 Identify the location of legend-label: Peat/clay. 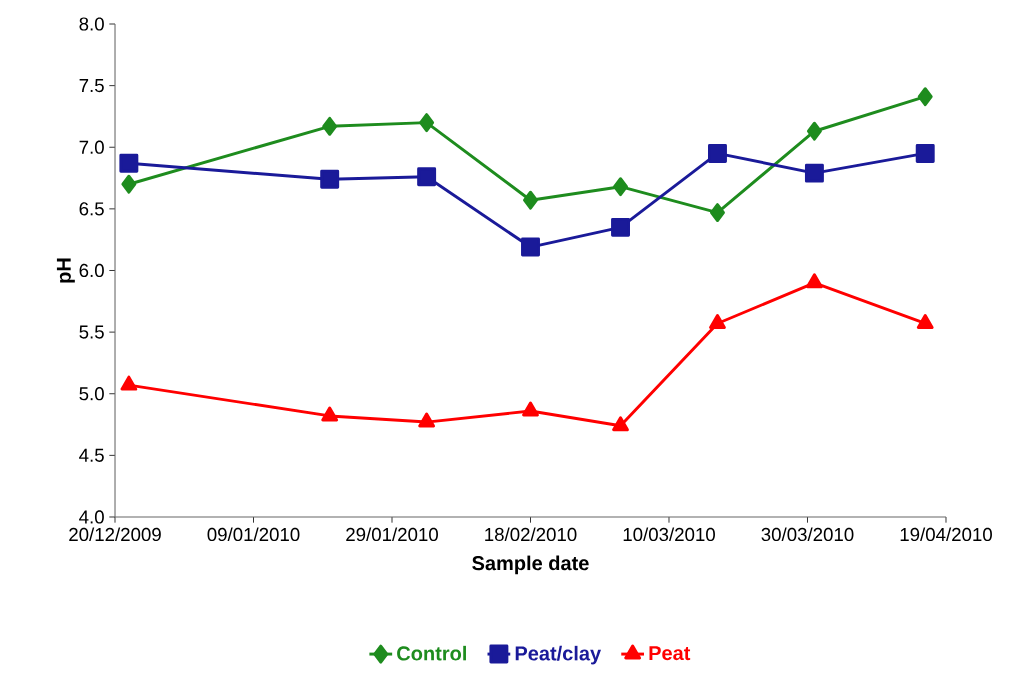
(558, 655).